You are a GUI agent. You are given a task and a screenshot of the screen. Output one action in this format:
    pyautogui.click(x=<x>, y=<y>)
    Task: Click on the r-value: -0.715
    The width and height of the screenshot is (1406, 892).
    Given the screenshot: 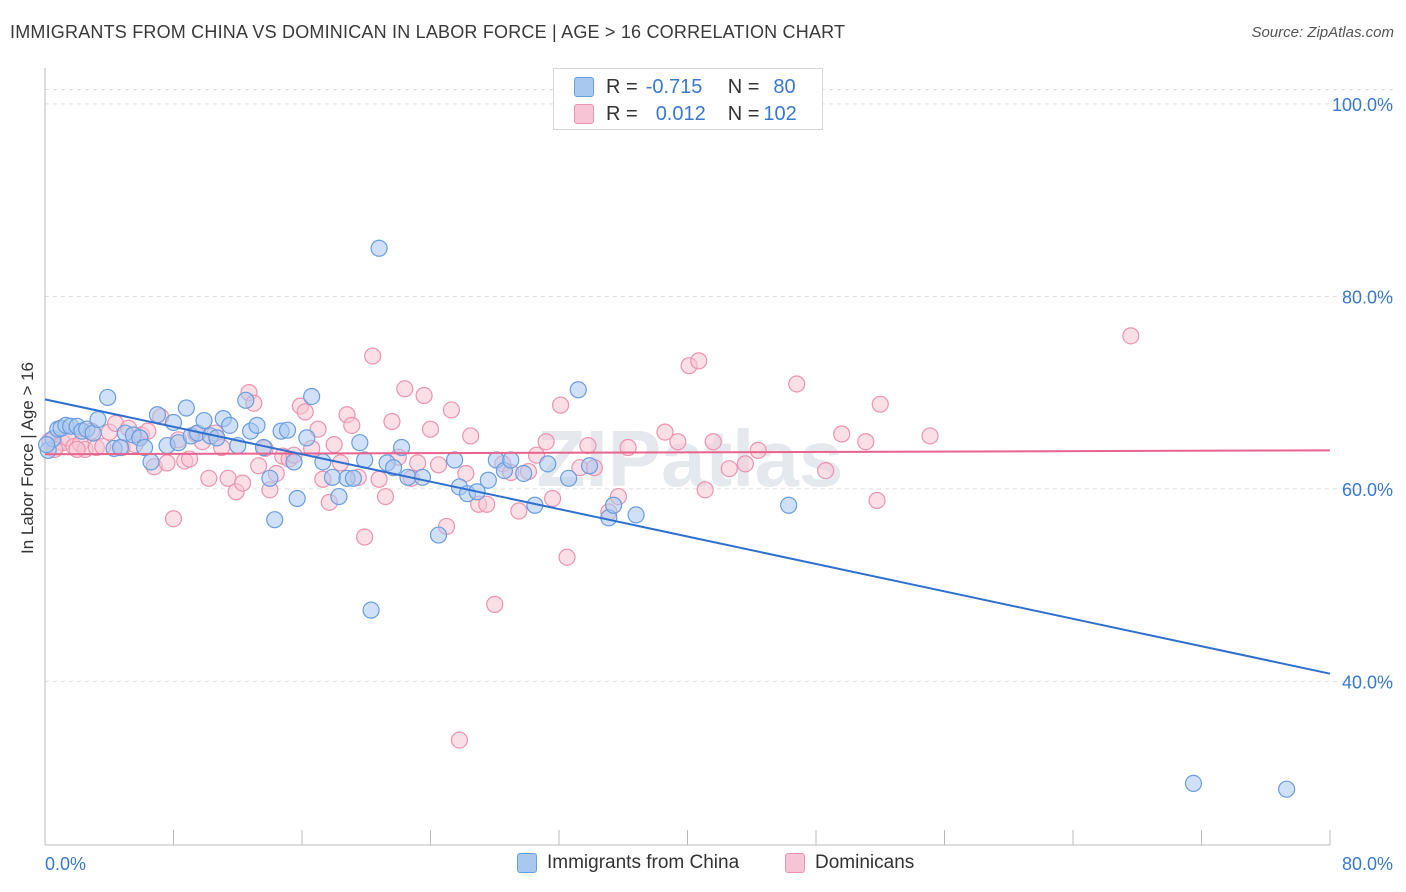 What is the action you would take?
    pyautogui.click(x=674, y=86)
    